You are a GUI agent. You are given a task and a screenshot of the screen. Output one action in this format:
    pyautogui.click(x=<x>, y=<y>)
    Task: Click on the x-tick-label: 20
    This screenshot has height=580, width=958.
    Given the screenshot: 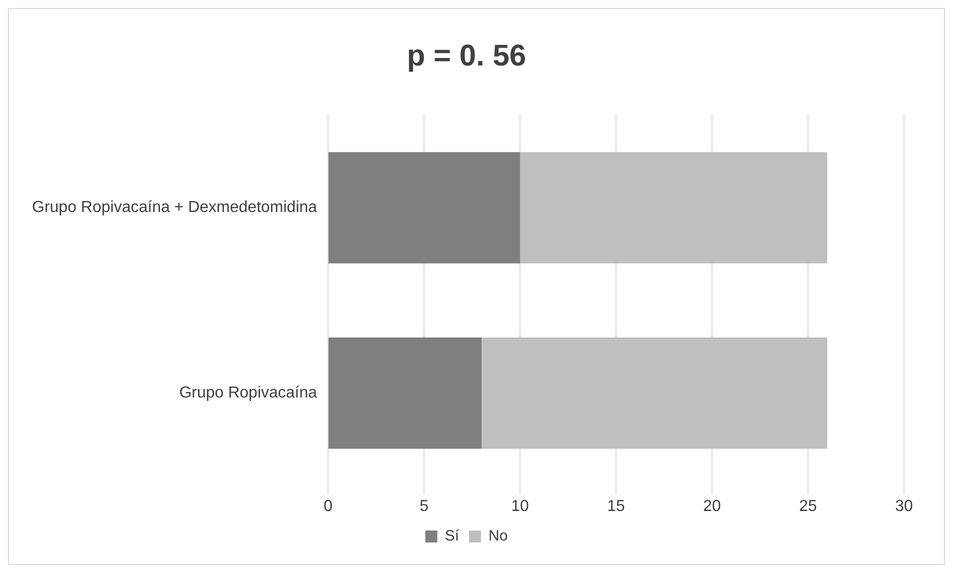 What is the action you would take?
    pyautogui.click(x=712, y=506)
    